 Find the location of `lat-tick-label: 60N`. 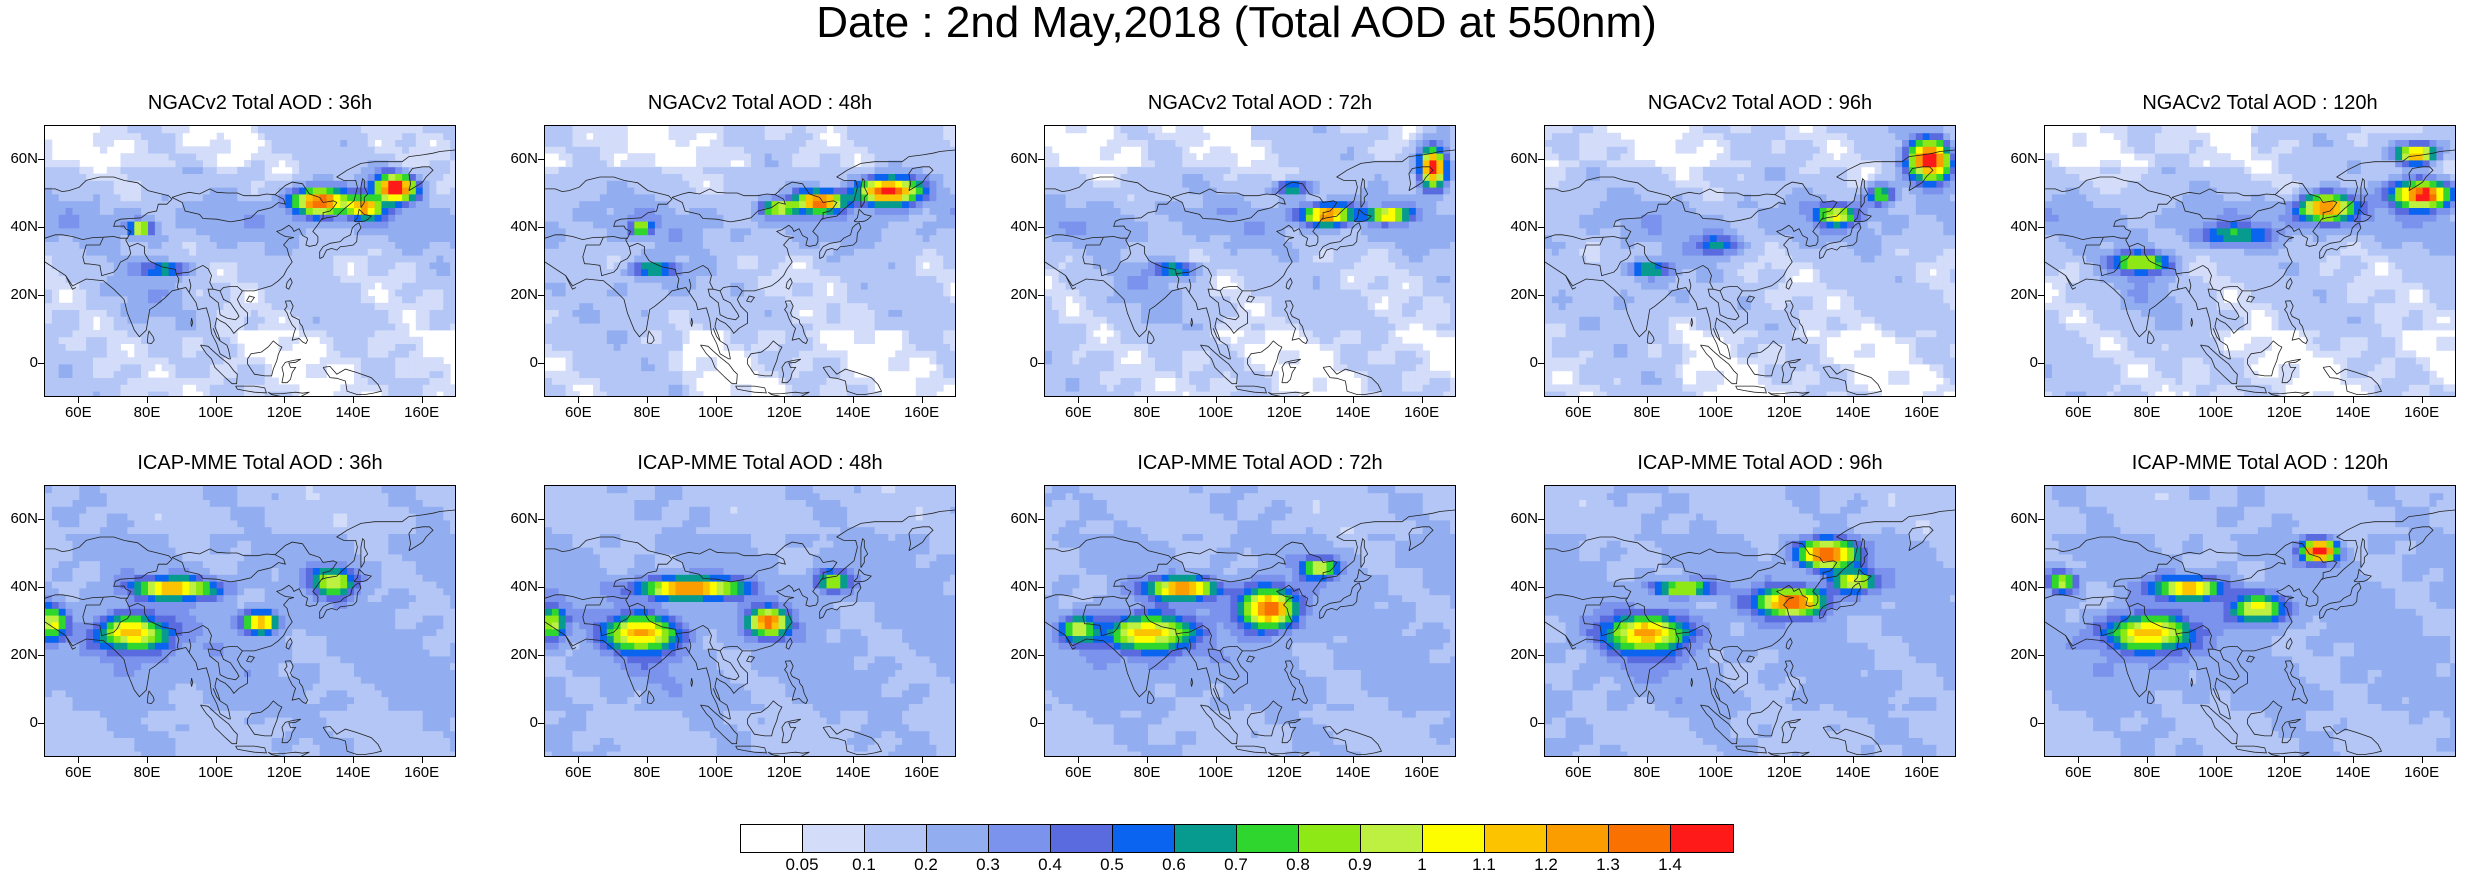

lat-tick-label: 60N is located at coordinates (2021, 519).